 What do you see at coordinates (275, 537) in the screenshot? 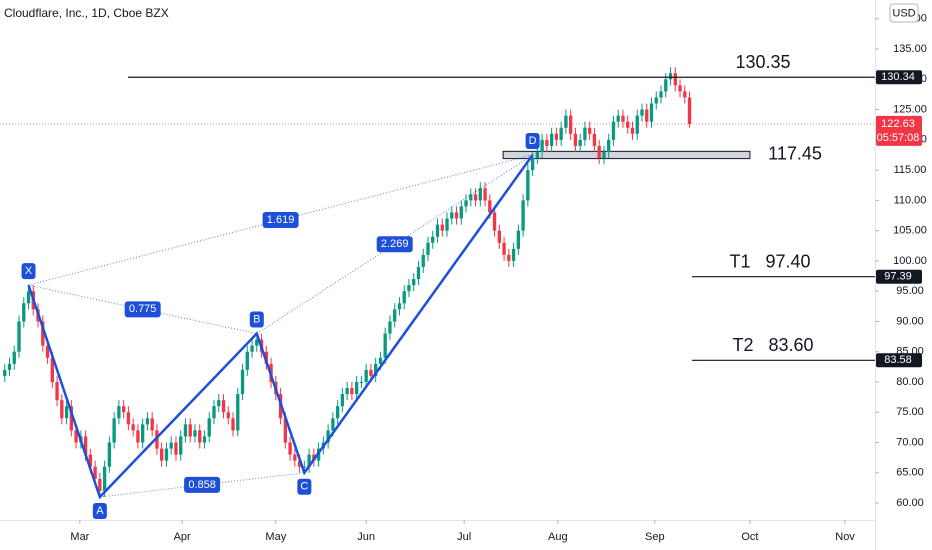
I see `x-tick-label: May` at bounding box center [275, 537].